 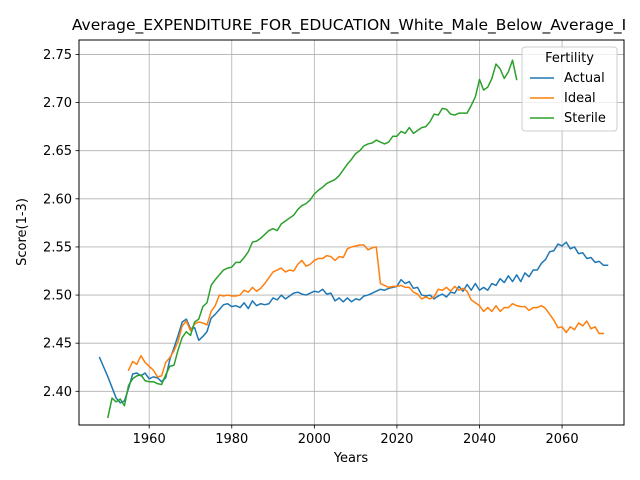 What do you see at coordinates (396, 439) in the screenshot?
I see `x-tick-label: 2020` at bounding box center [396, 439].